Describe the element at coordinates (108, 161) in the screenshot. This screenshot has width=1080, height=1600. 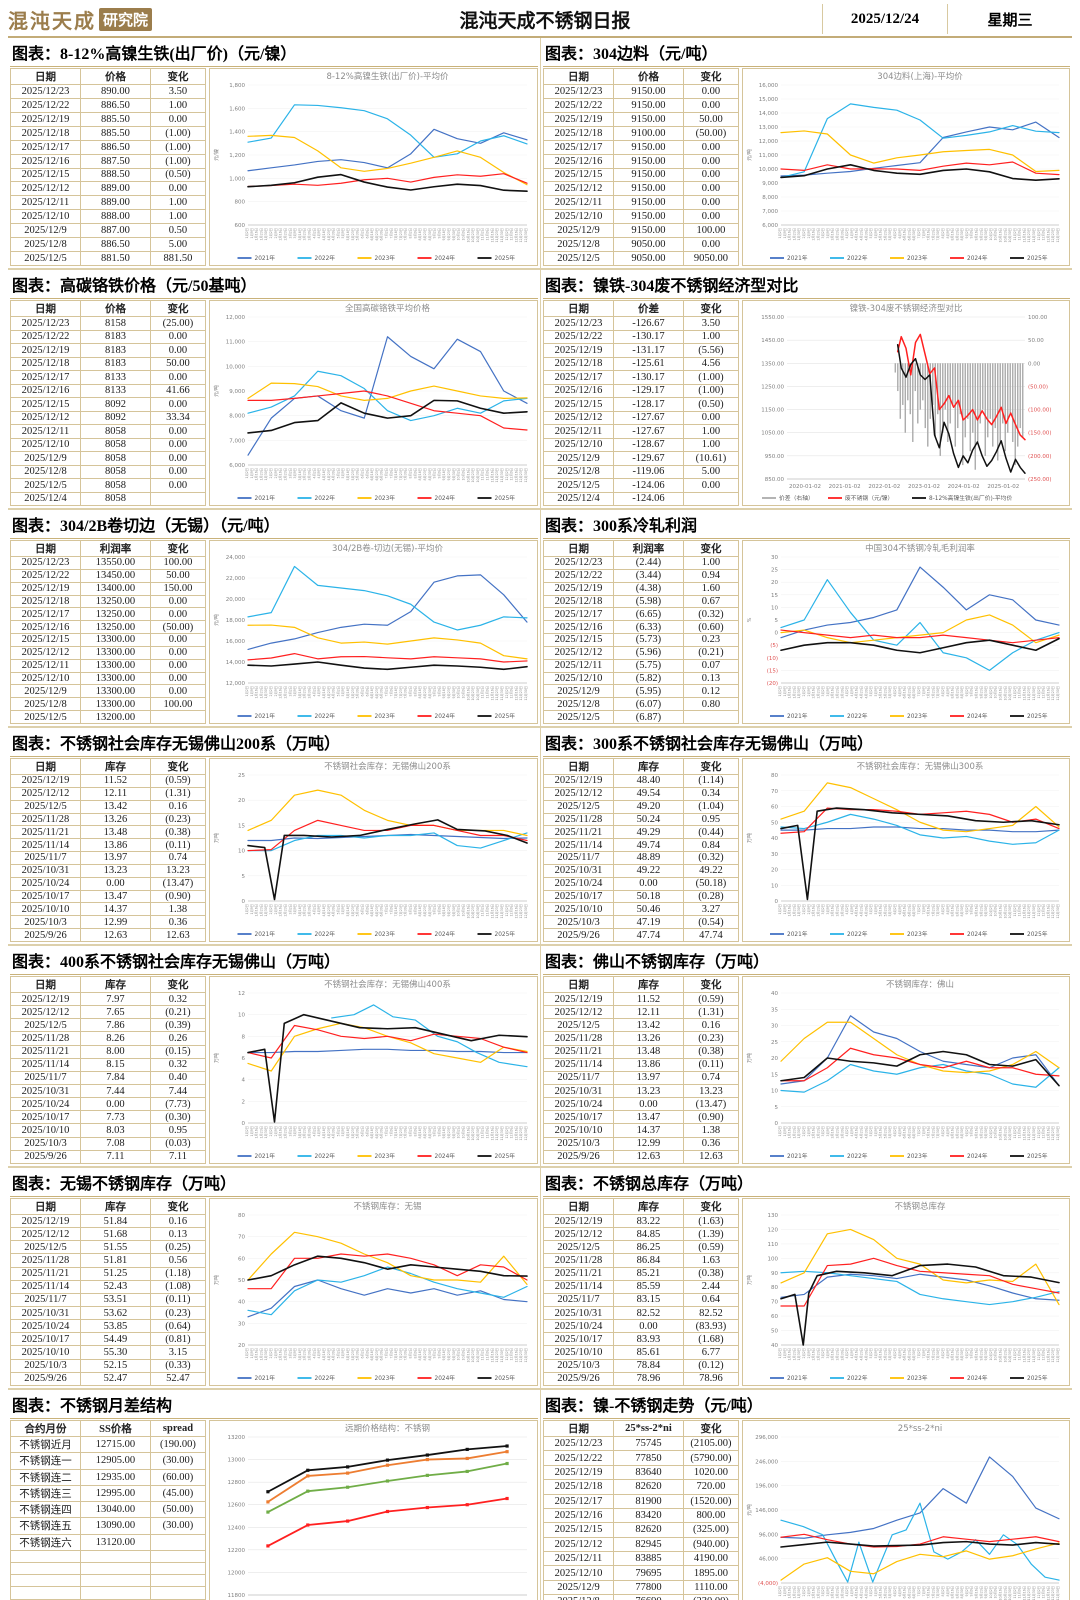
I see `table-row: 2025/12/16 887.50 (1.00)` at that location.